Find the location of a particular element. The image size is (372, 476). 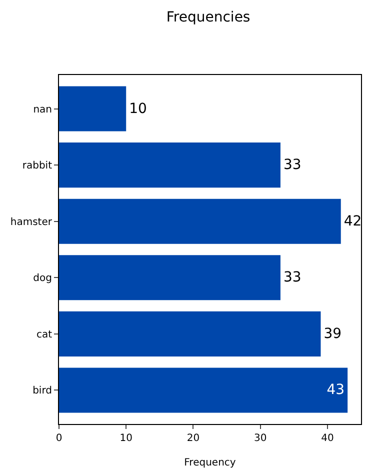

data-label: 10 is located at coordinates (138, 108).